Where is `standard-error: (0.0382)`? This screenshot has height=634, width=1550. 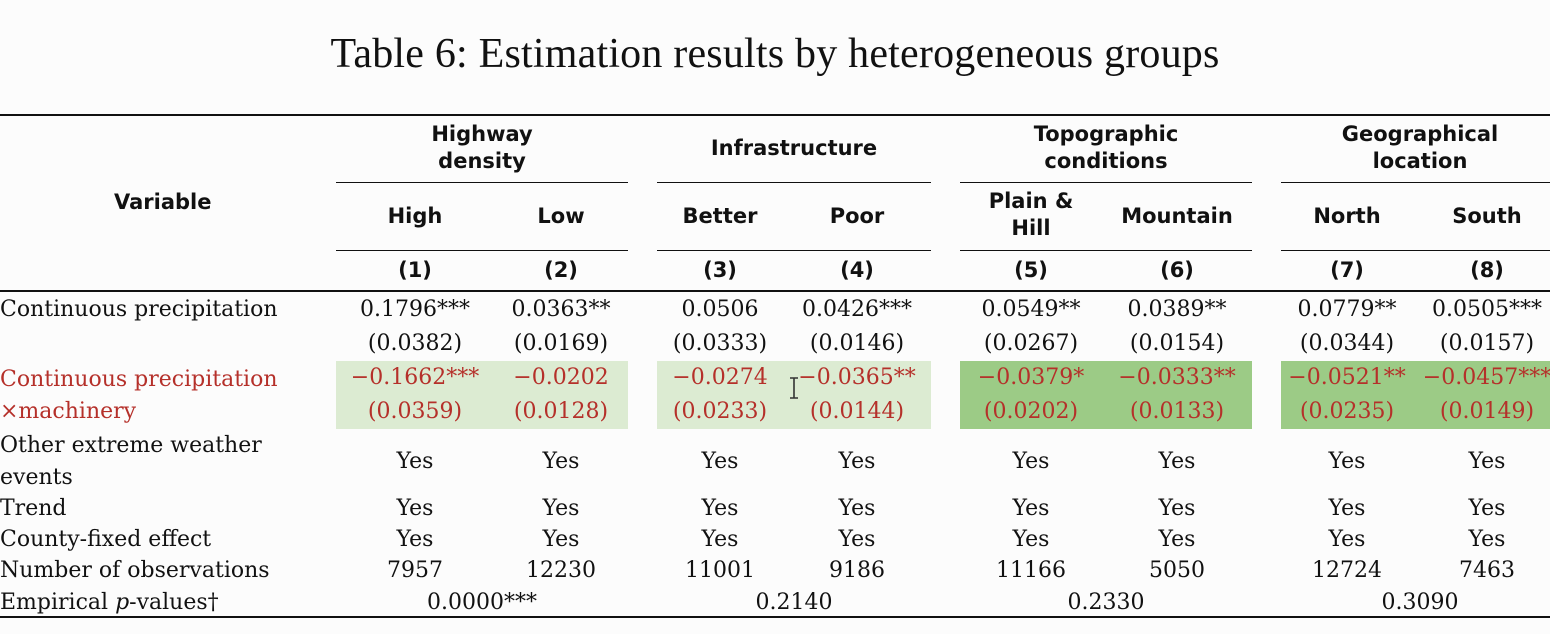 standard-error: (0.0382) is located at coordinates (415, 343).